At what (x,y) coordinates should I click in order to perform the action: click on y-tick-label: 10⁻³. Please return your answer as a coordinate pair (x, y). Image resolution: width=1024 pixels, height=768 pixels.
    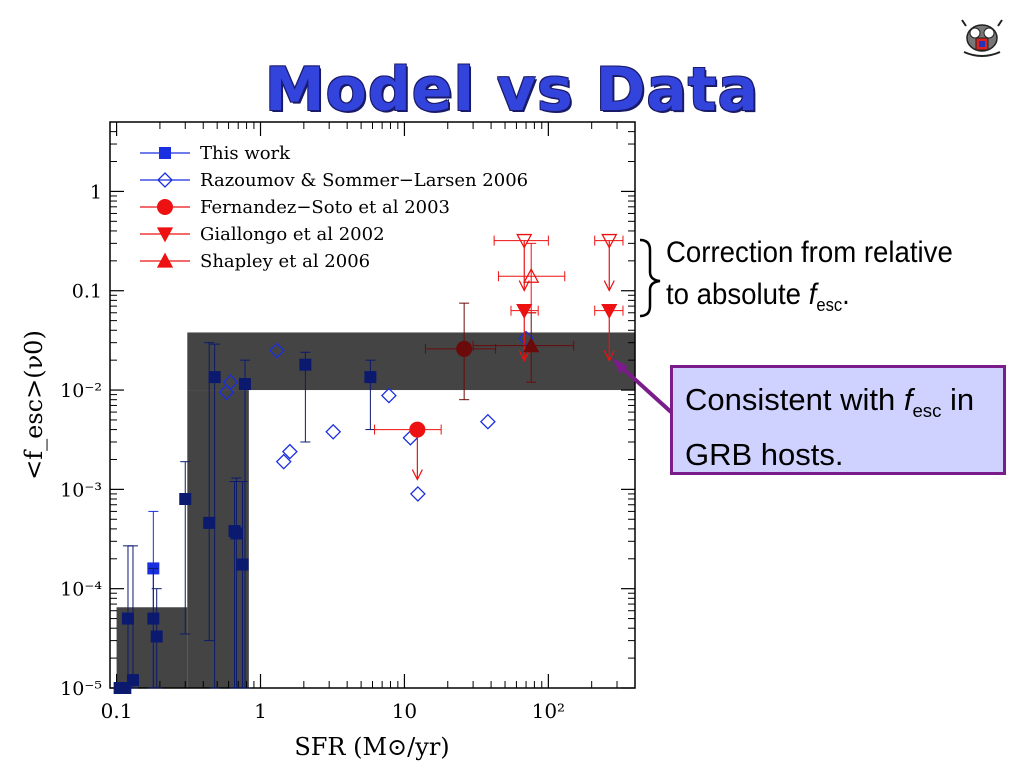
    Looking at the image, I should click on (81, 490).